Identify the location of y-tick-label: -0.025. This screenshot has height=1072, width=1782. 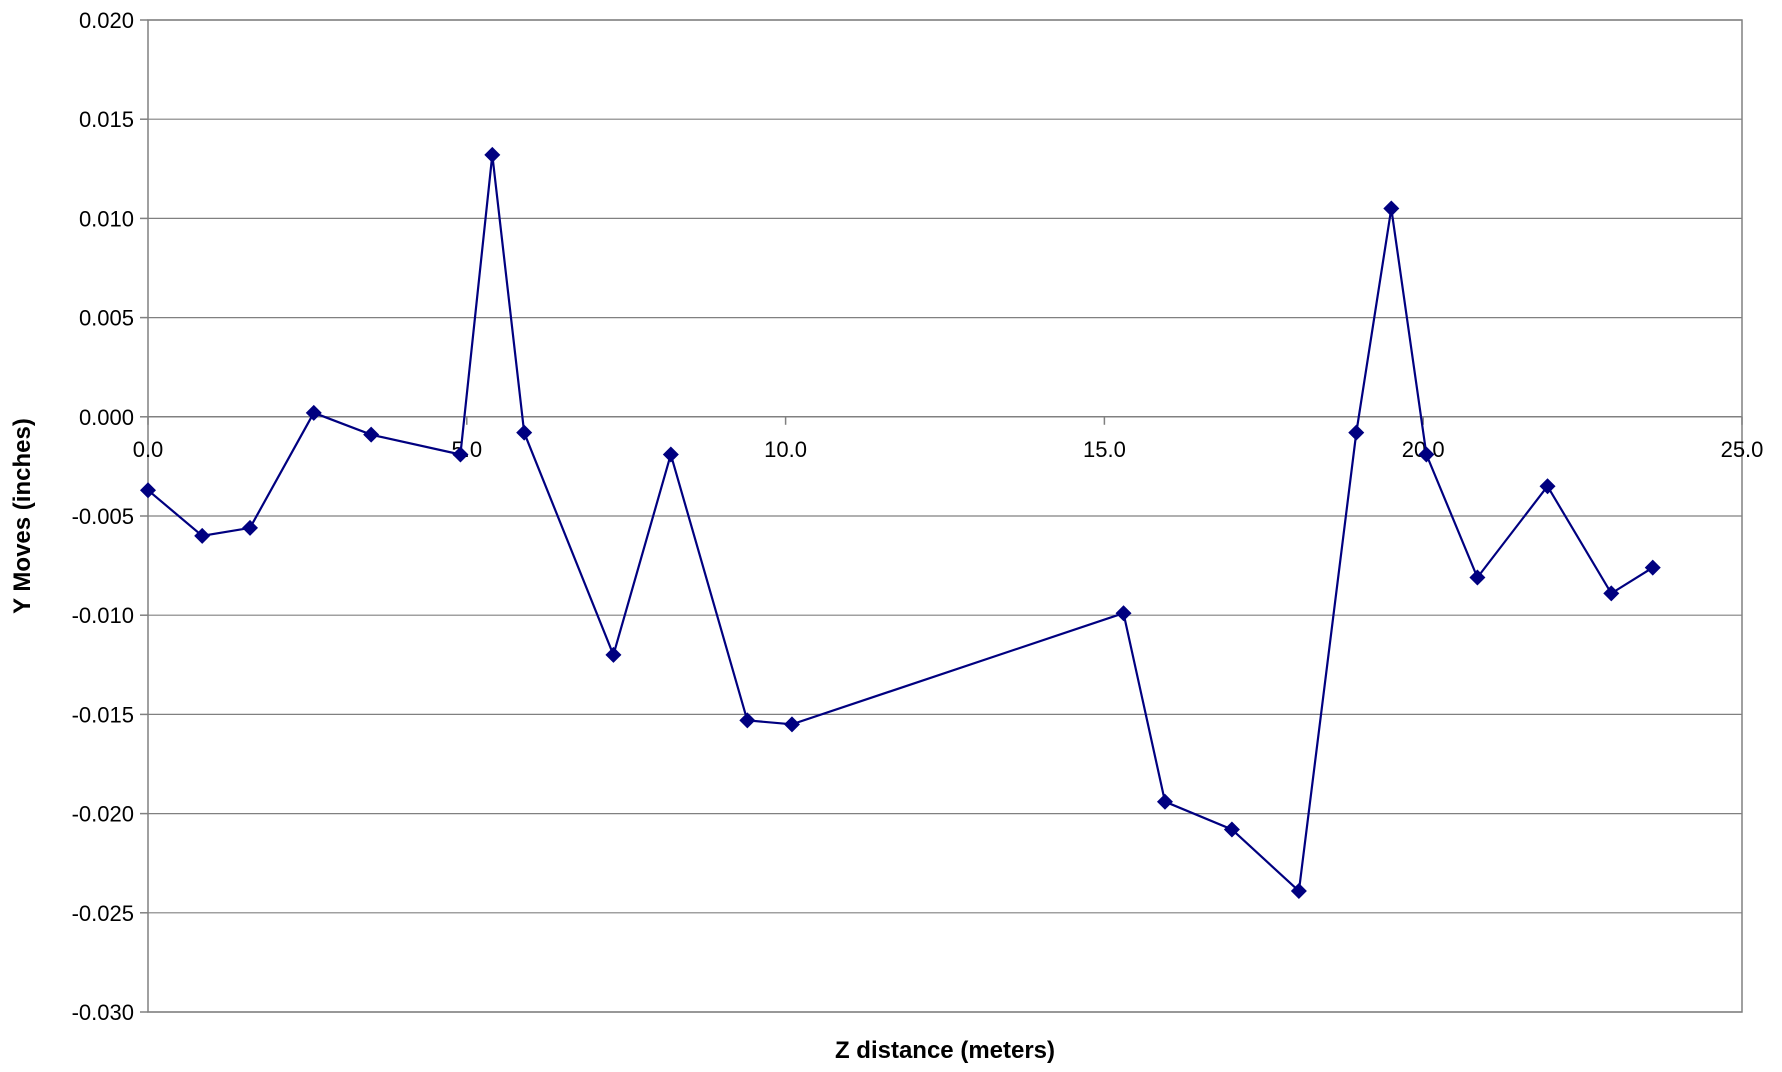
(103, 913).